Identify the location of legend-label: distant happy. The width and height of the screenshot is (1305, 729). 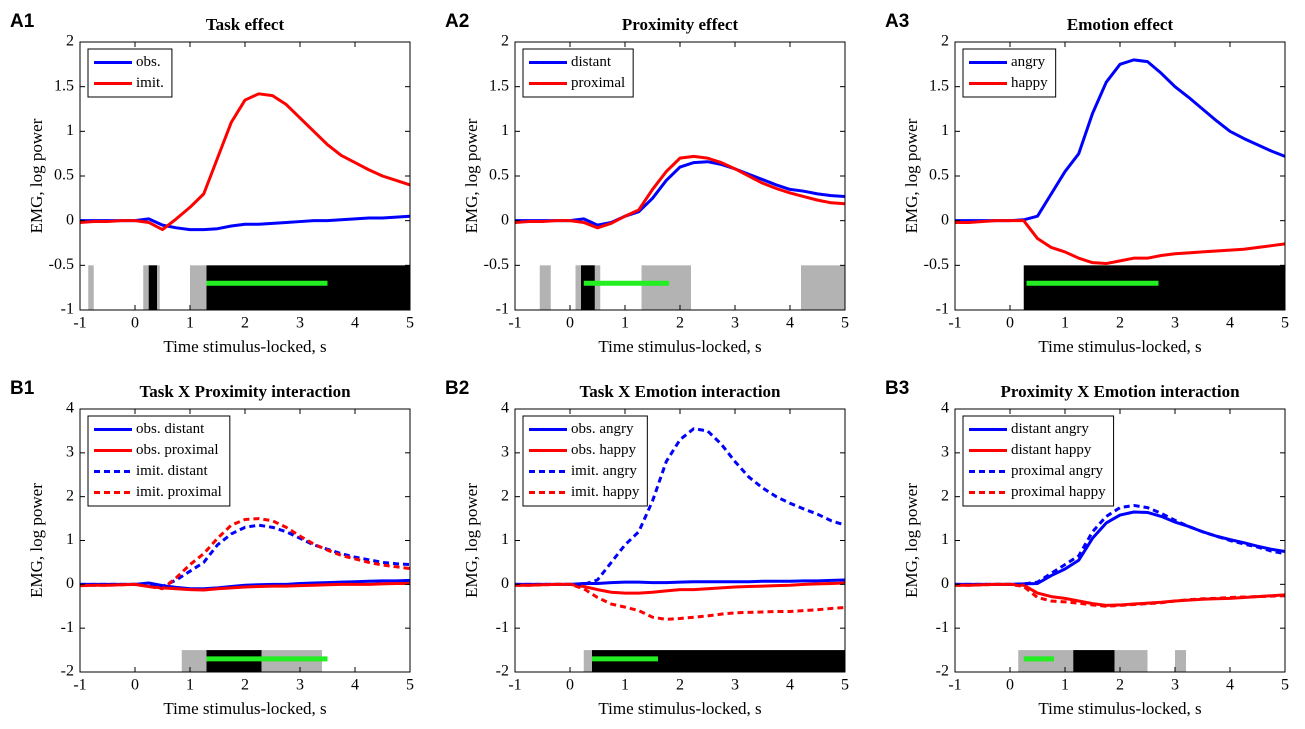
(1051, 450).